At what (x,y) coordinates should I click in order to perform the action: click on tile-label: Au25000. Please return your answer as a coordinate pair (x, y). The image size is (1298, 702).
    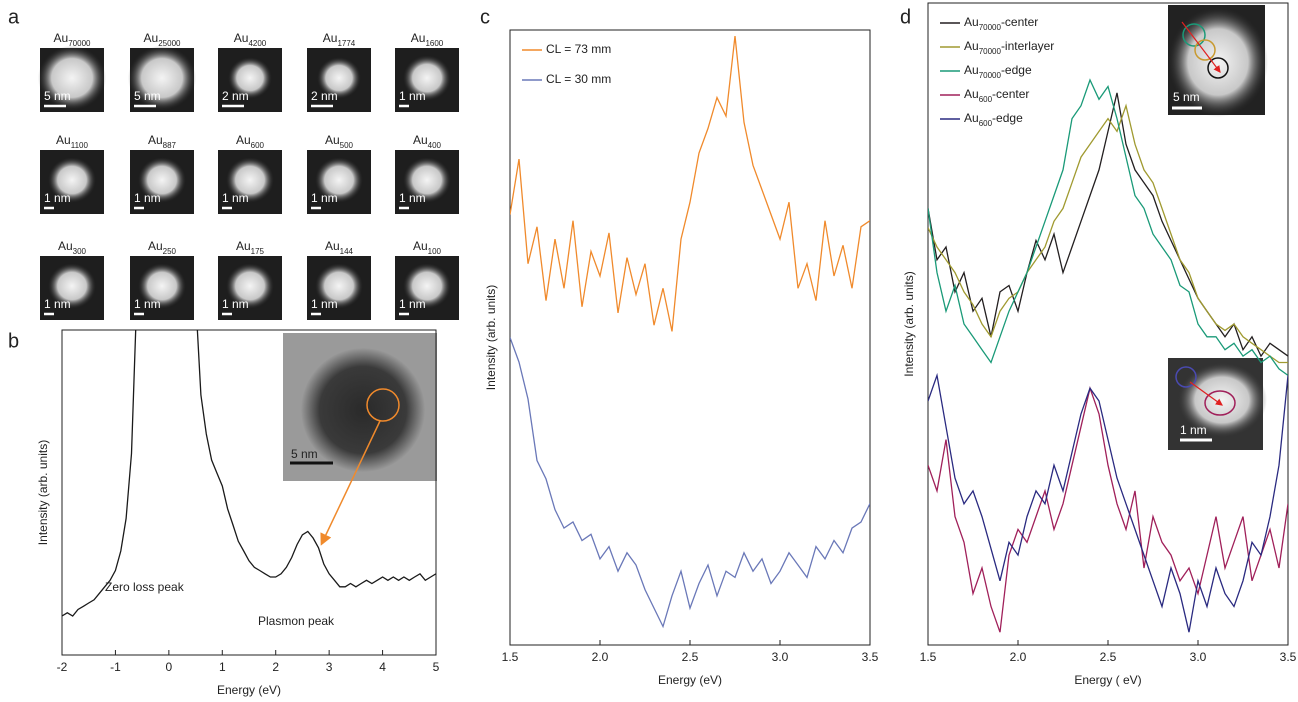
    Looking at the image, I should click on (162, 39).